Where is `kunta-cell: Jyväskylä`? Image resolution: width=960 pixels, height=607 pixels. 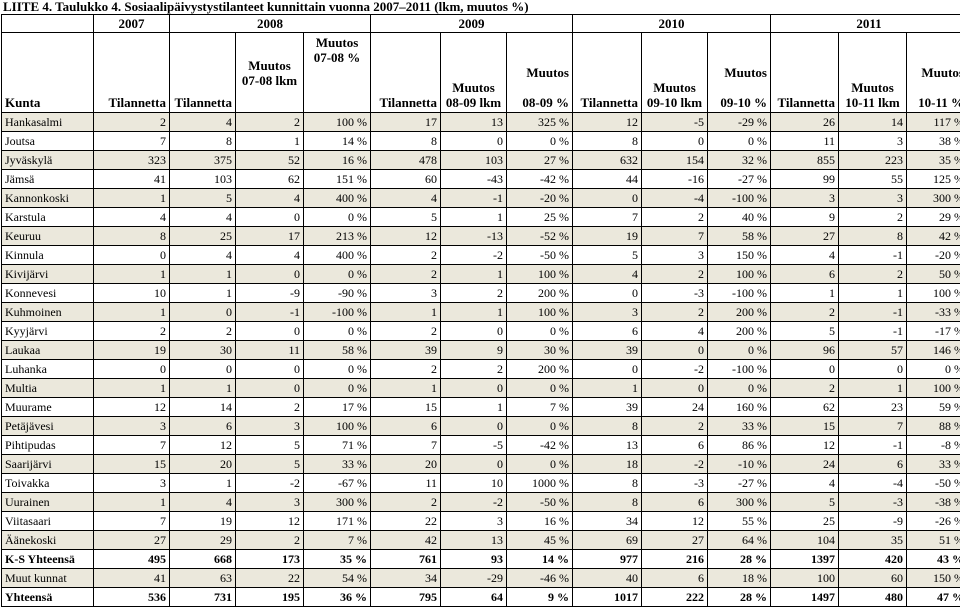
kunta-cell: Jyväskylä is located at coordinates (48, 160).